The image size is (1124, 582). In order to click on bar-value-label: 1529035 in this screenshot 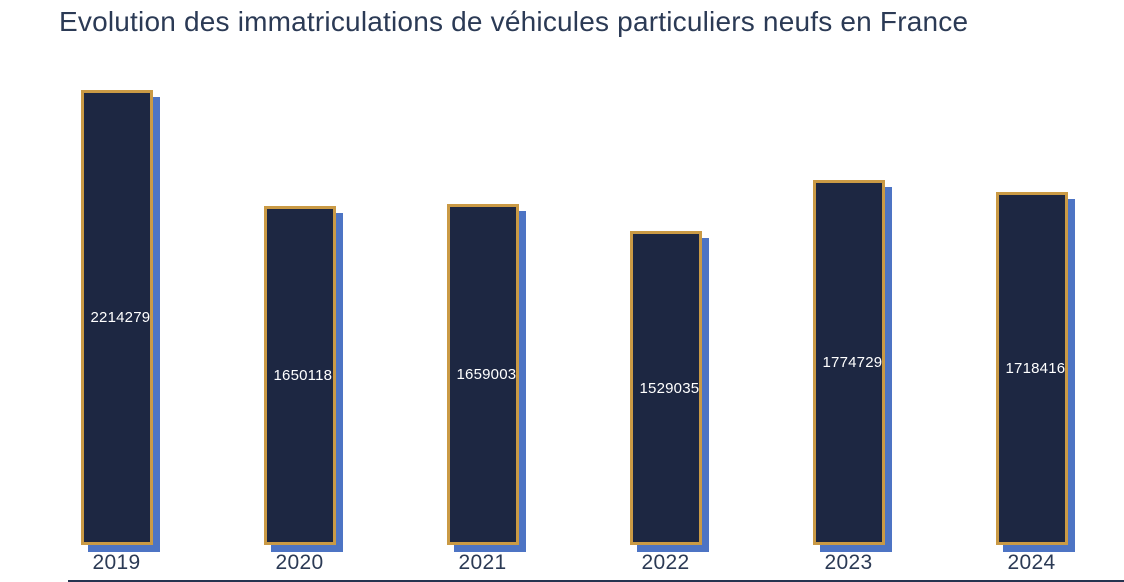, I will do `click(669, 388)`.